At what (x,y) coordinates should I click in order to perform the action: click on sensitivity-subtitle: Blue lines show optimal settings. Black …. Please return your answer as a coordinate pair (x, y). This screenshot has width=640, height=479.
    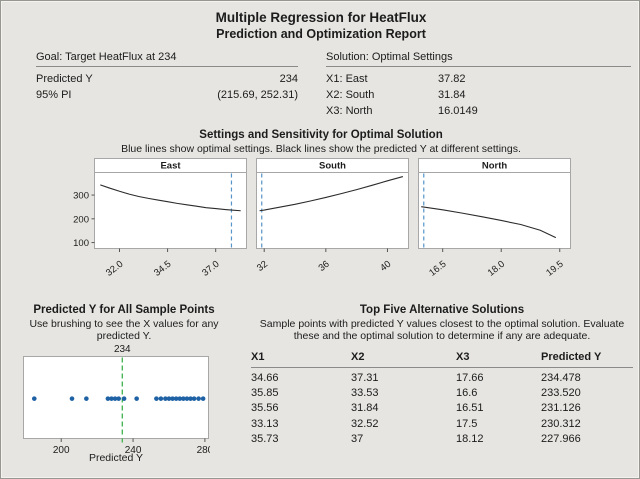
    Looking at the image, I should click on (321, 149).